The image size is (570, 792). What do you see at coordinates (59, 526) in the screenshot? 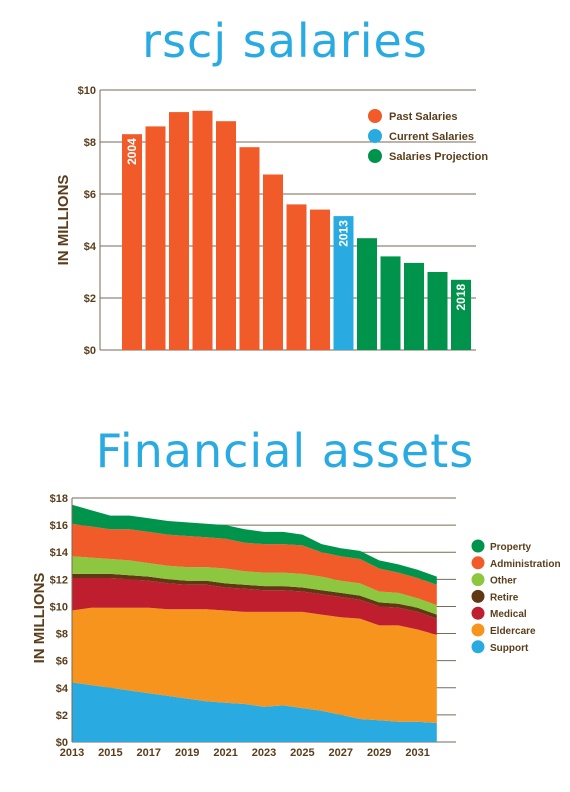
I see `y-tick-label: $16` at bounding box center [59, 526].